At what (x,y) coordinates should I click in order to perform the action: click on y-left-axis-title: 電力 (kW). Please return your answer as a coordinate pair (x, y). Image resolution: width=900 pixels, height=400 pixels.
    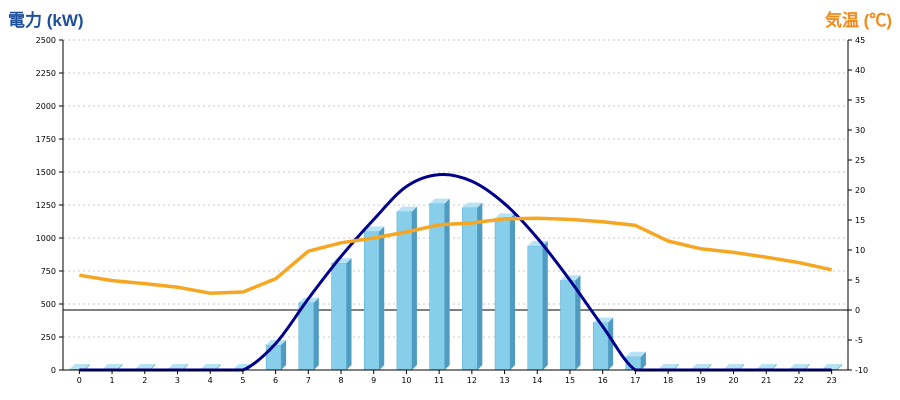
    Looking at the image, I should click on (46, 20).